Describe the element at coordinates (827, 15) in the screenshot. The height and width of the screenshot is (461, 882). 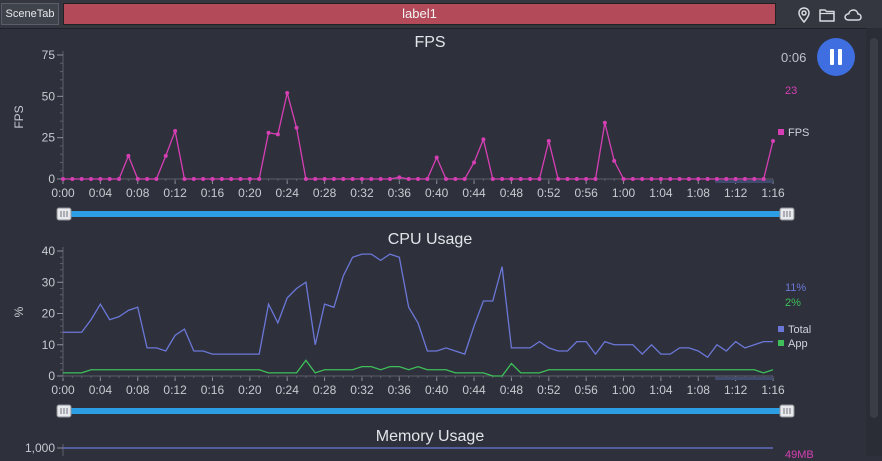
I see `folder-icon` at that location.